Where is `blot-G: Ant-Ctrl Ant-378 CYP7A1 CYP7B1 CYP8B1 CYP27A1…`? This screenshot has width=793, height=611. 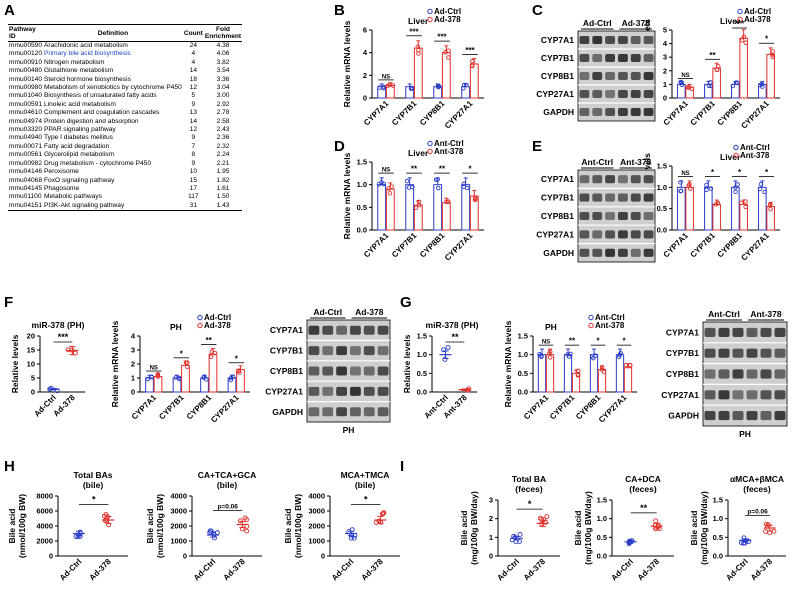 blot-G: Ant-Ctrl Ant-378 CYP7A1 CYP7B1 CYP8B1 CYP27A1… is located at coordinates (724, 374).